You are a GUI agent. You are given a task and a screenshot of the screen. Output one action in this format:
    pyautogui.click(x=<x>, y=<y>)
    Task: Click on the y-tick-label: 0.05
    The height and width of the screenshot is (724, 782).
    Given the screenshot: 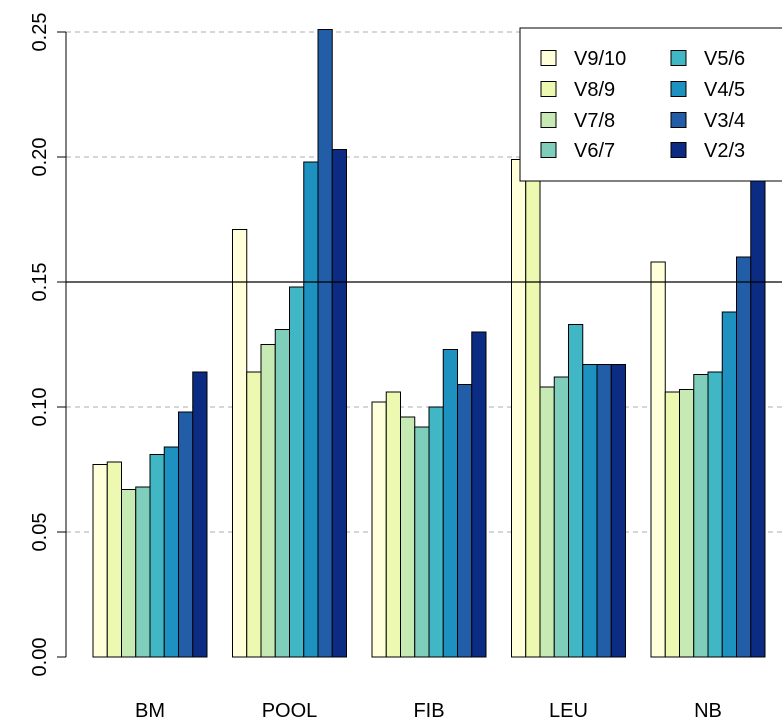 What is the action you would take?
    pyautogui.click(x=40, y=532)
    